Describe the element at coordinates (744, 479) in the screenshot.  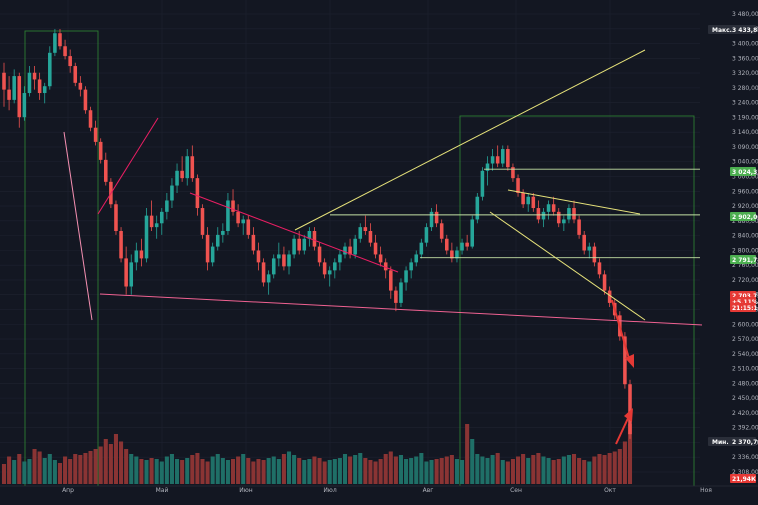
I see `price-tag-value: 21,94К` at that location.